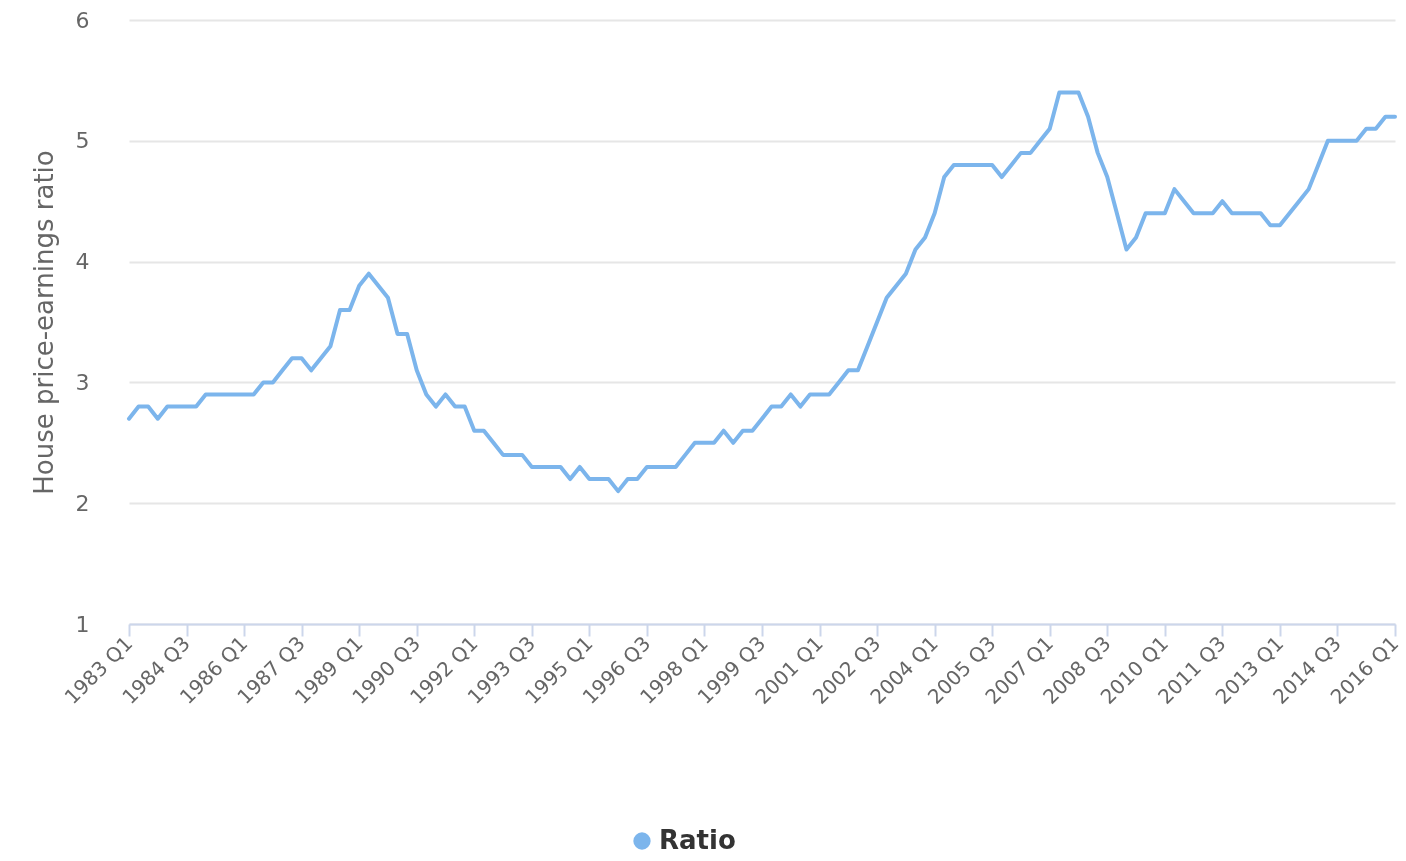 The image size is (1406, 861). I want to click on y-tick-label: 4, so click(82, 262).